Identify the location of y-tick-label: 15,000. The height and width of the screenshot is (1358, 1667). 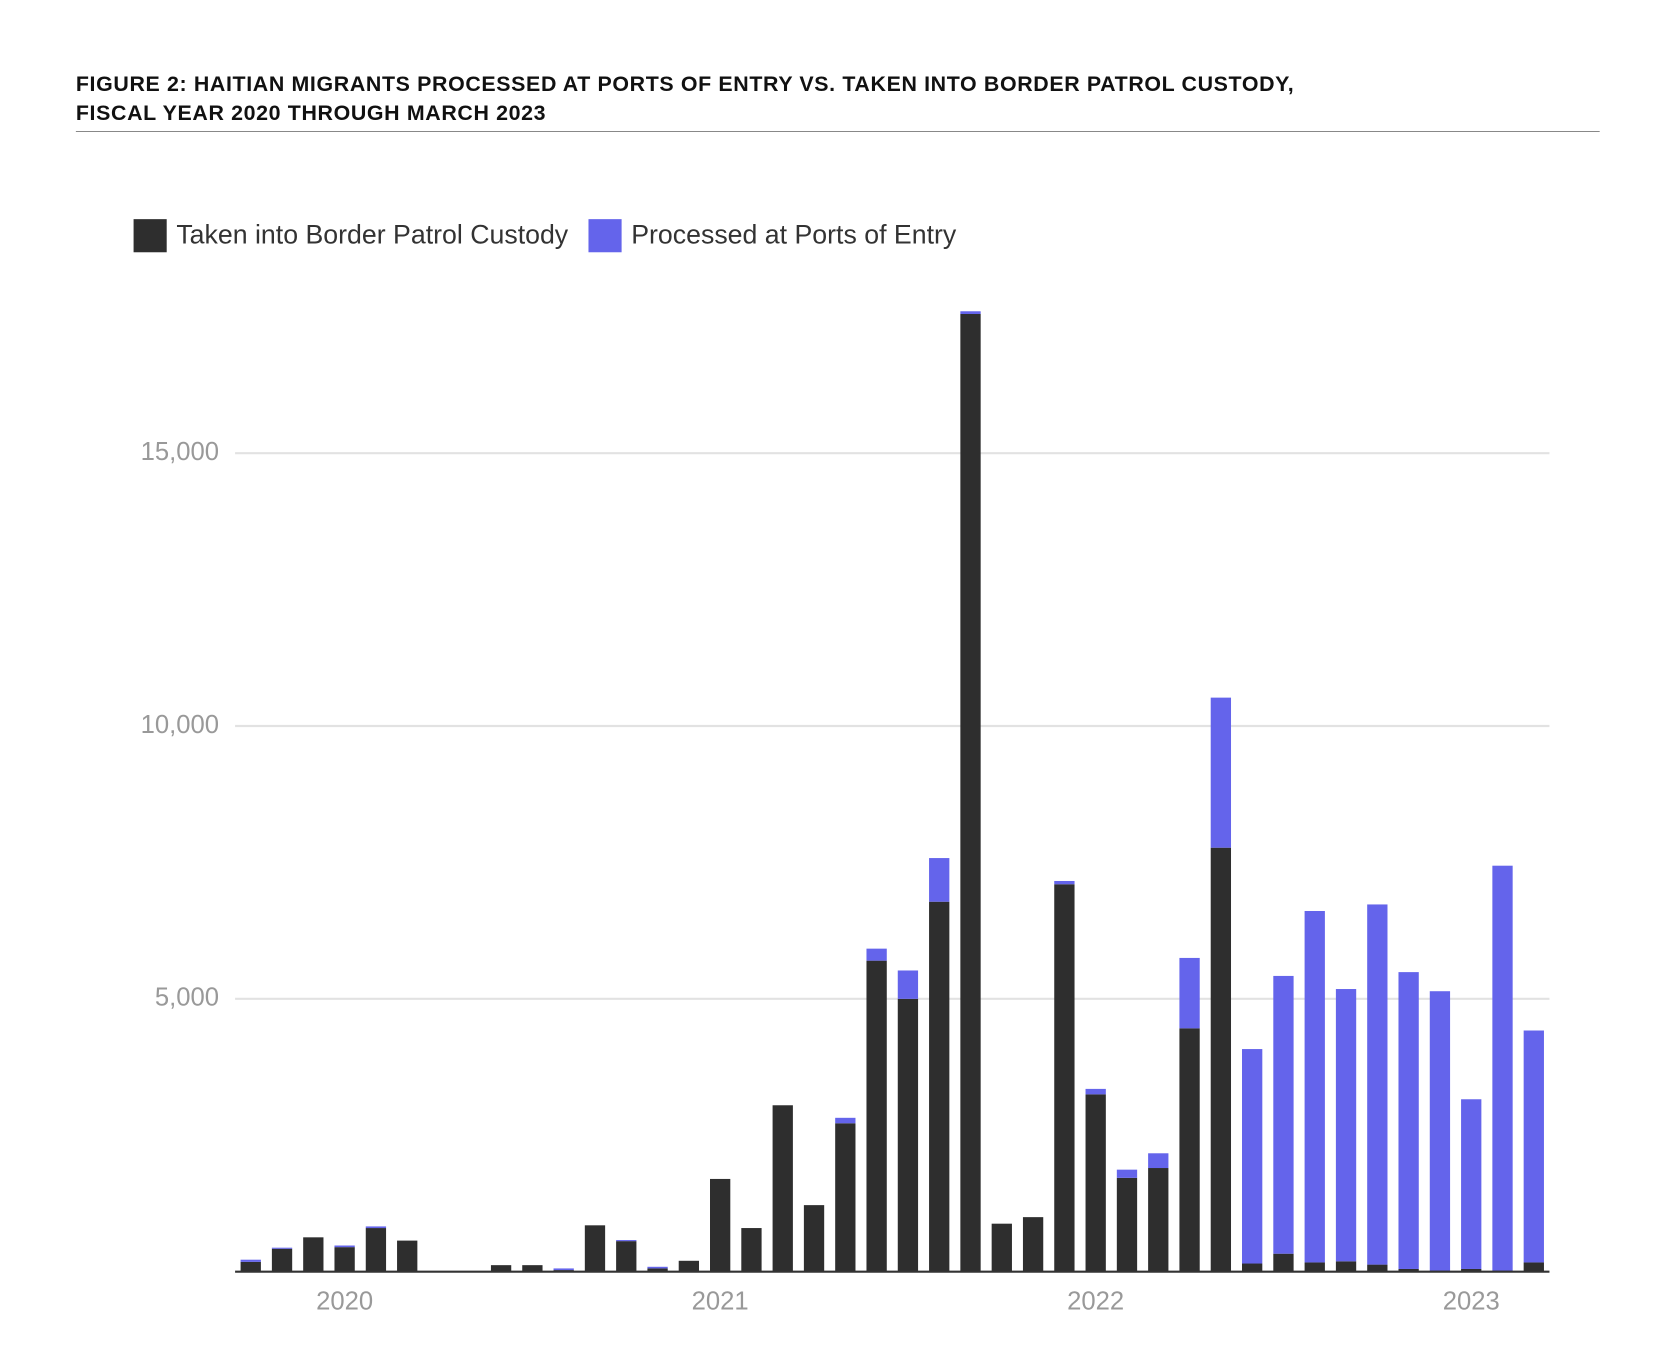
(180, 452).